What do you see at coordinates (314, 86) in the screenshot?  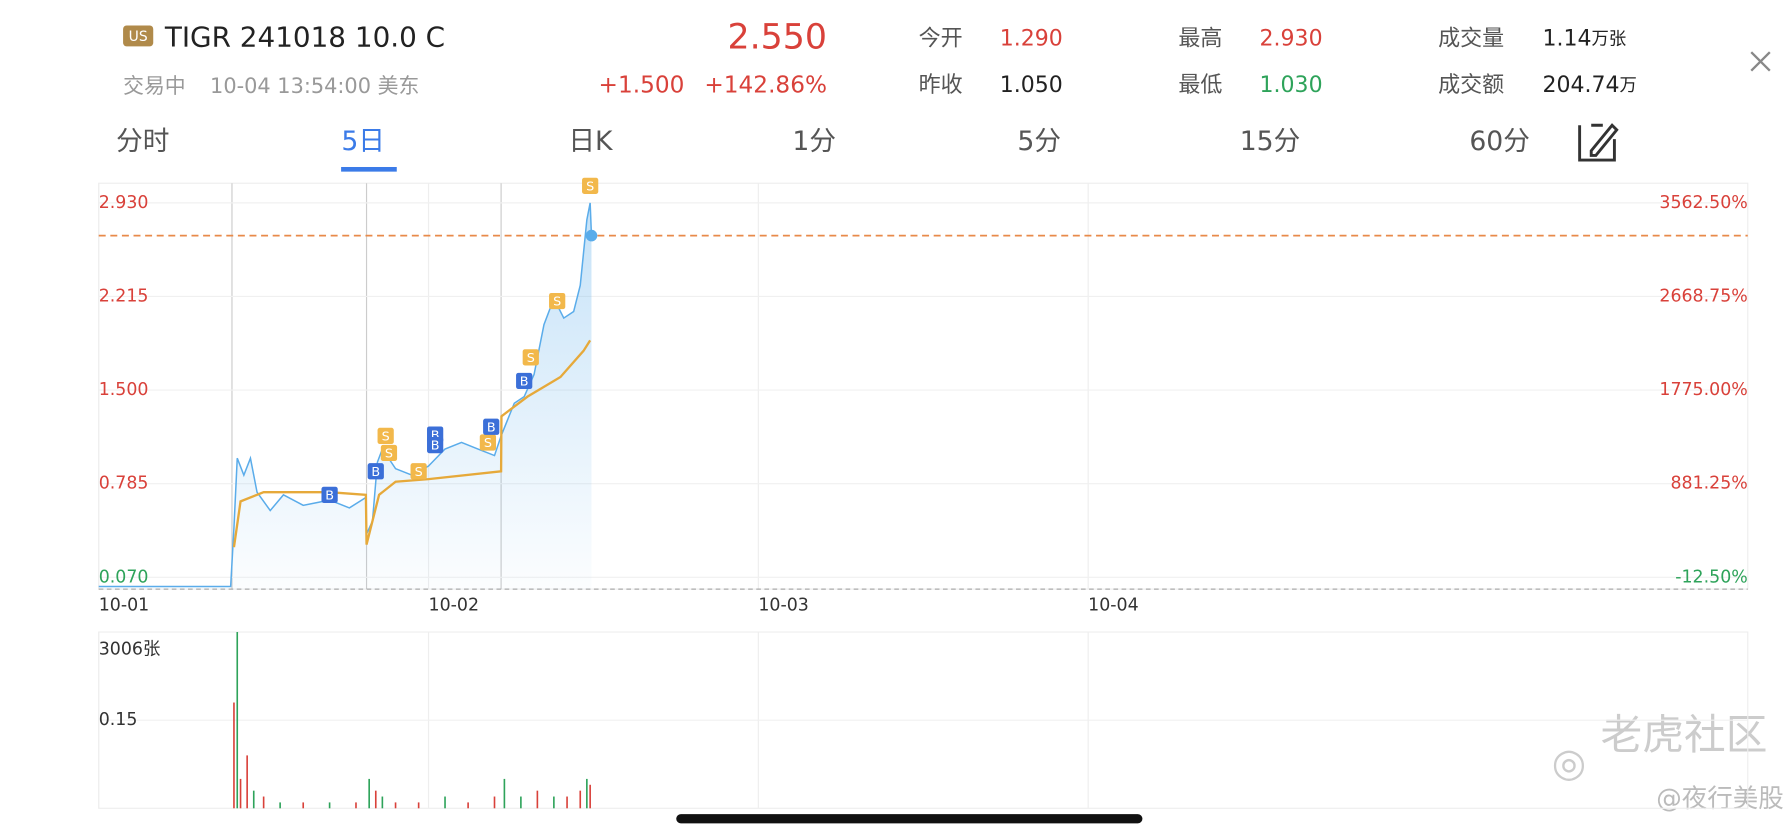 I see `time: 10-04 13:54:00 美东` at bounding box center [314, 86].